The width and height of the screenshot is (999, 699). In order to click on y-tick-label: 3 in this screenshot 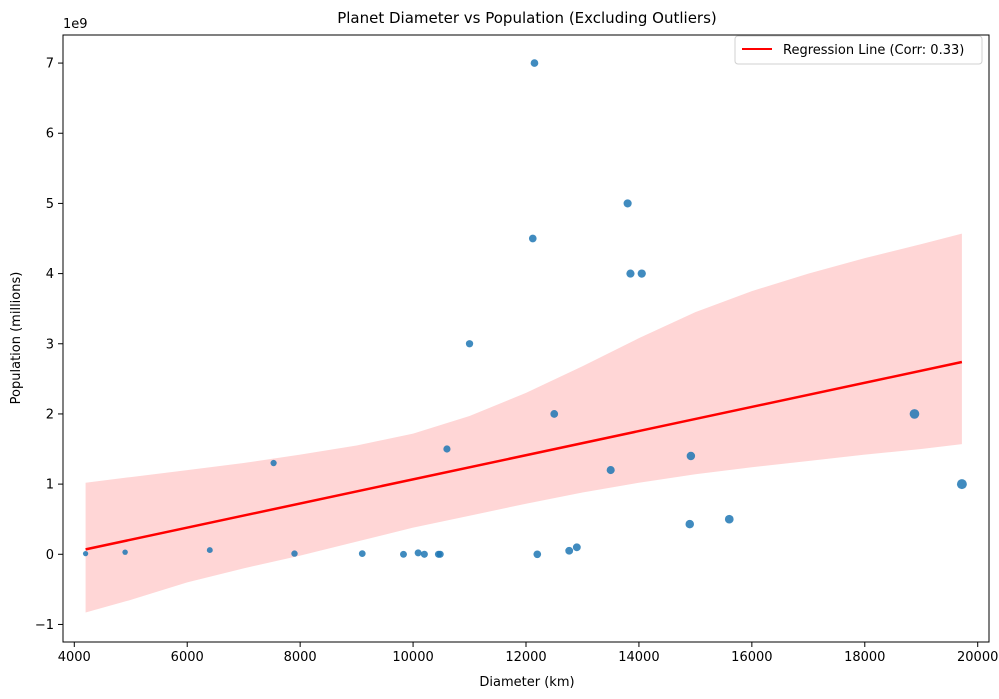, I will do `click(50, 344)`.